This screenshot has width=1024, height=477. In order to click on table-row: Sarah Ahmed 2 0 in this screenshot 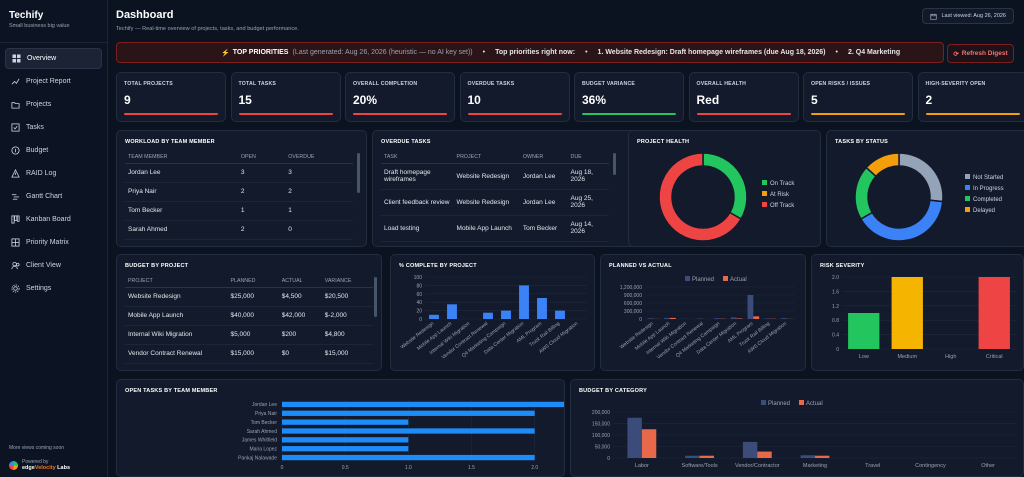, I will do `click(239, 230)`.